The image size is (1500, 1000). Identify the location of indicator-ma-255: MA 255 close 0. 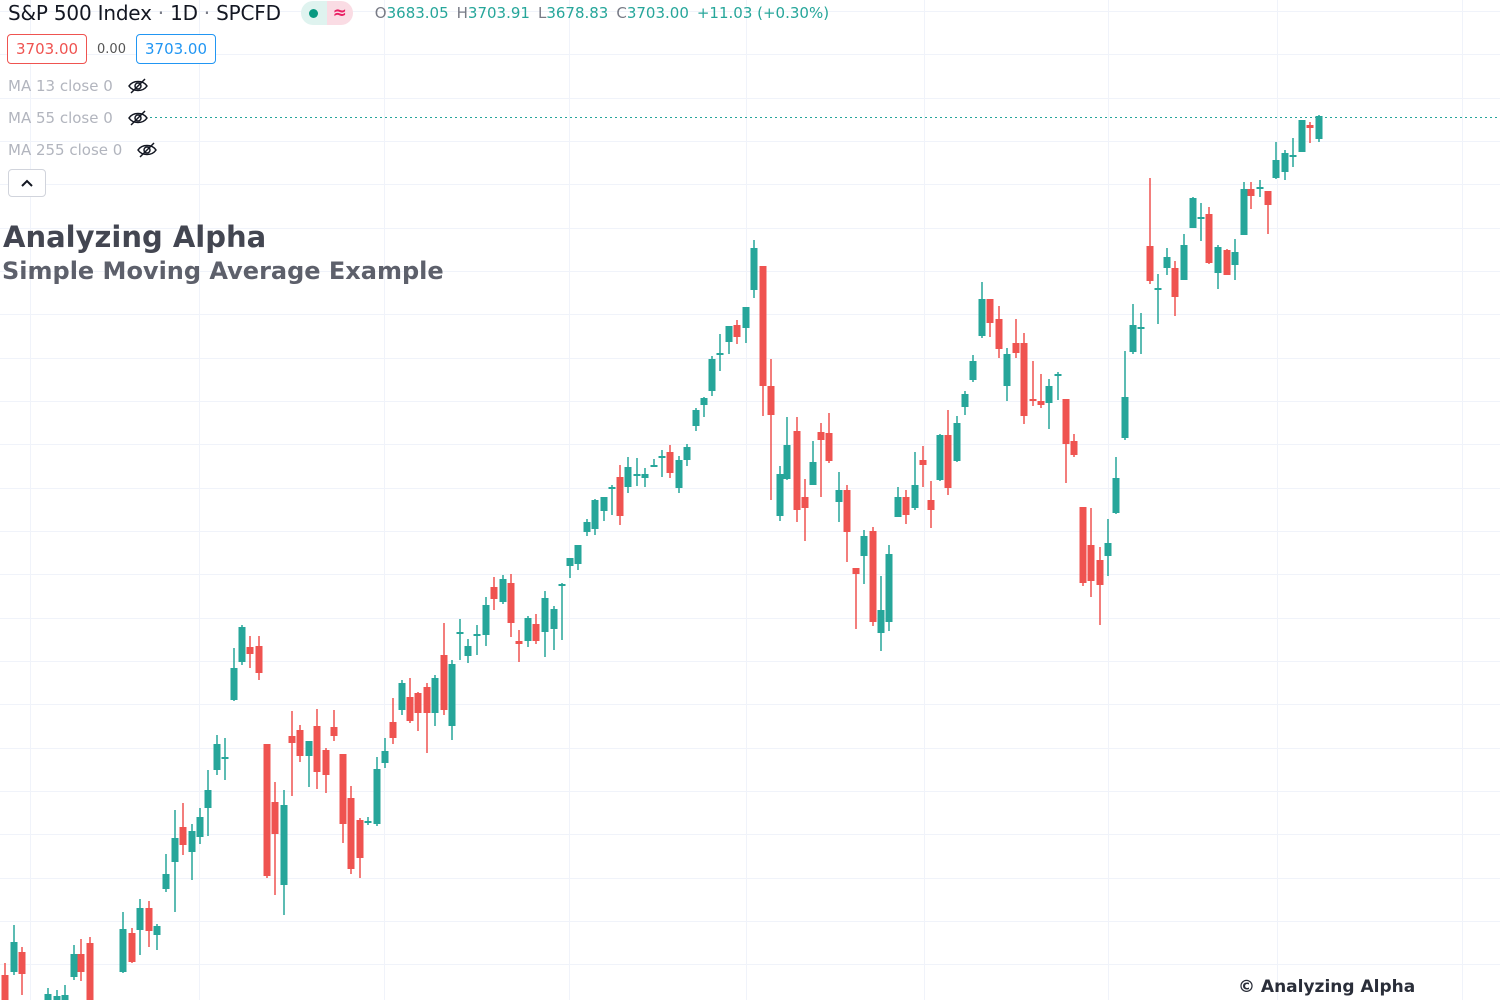
(83, 150).